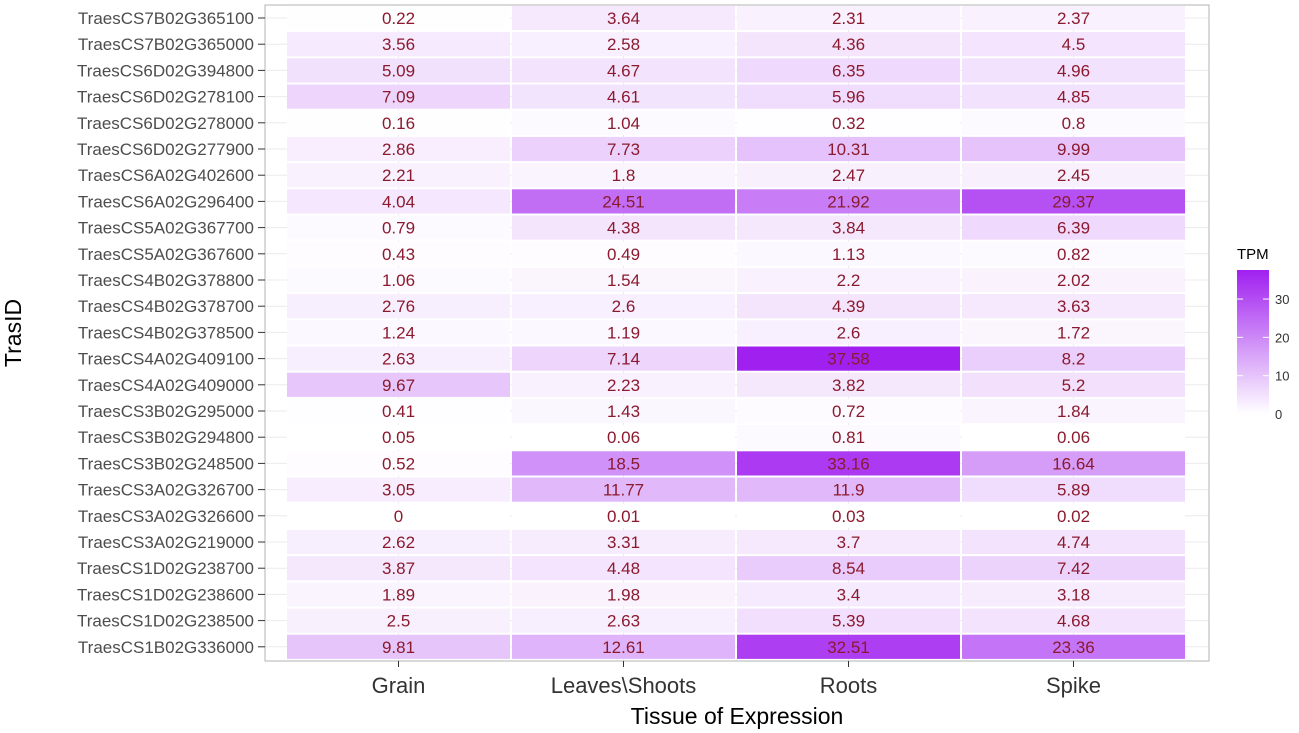 Image resolution: width=1299 pixels, height=733 pixels. Describe the element at coordinates (166, 332) in the screenshot. I see `y-tick-label: TraesCS4B02G378500` at that location.